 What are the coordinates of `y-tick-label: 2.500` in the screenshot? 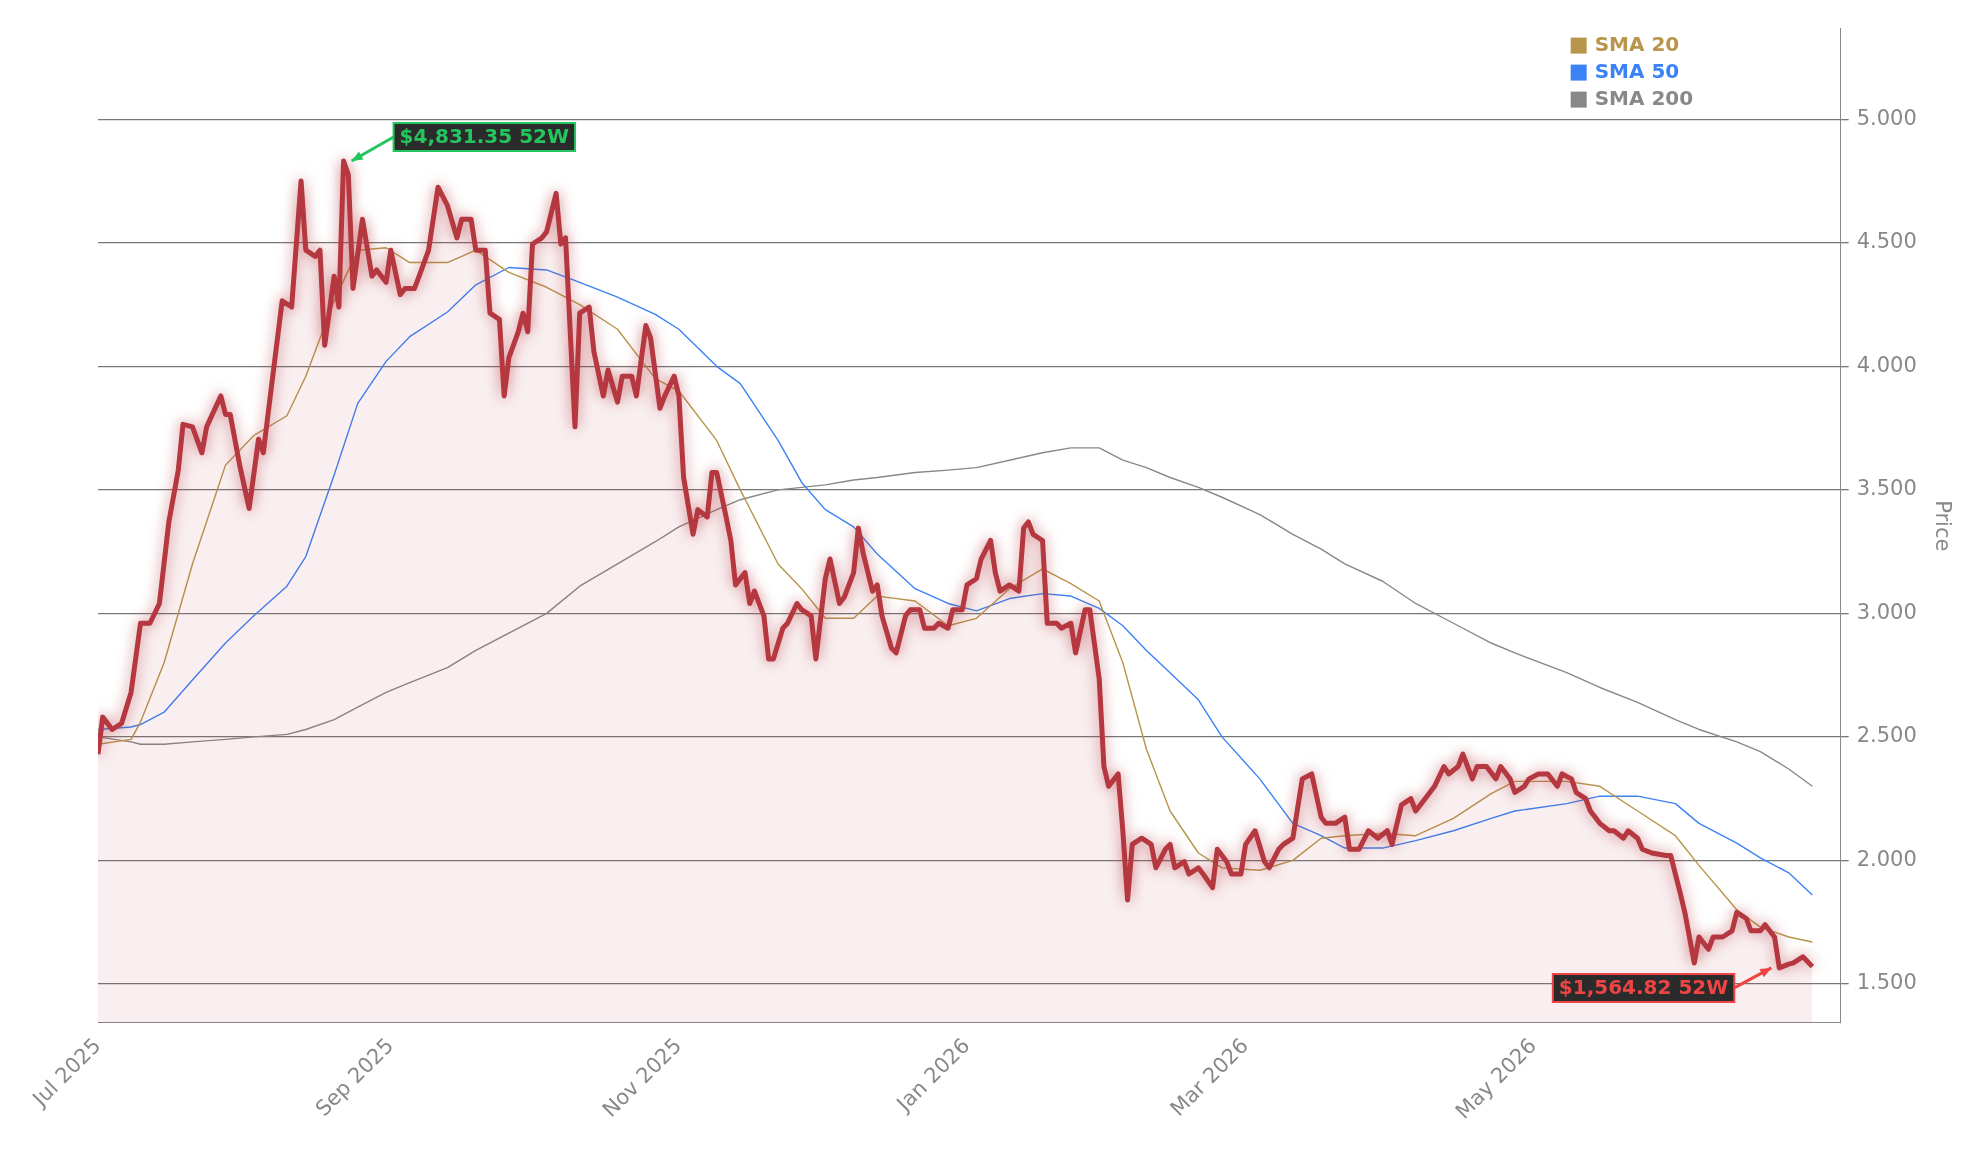 It's located at (1886, 735).